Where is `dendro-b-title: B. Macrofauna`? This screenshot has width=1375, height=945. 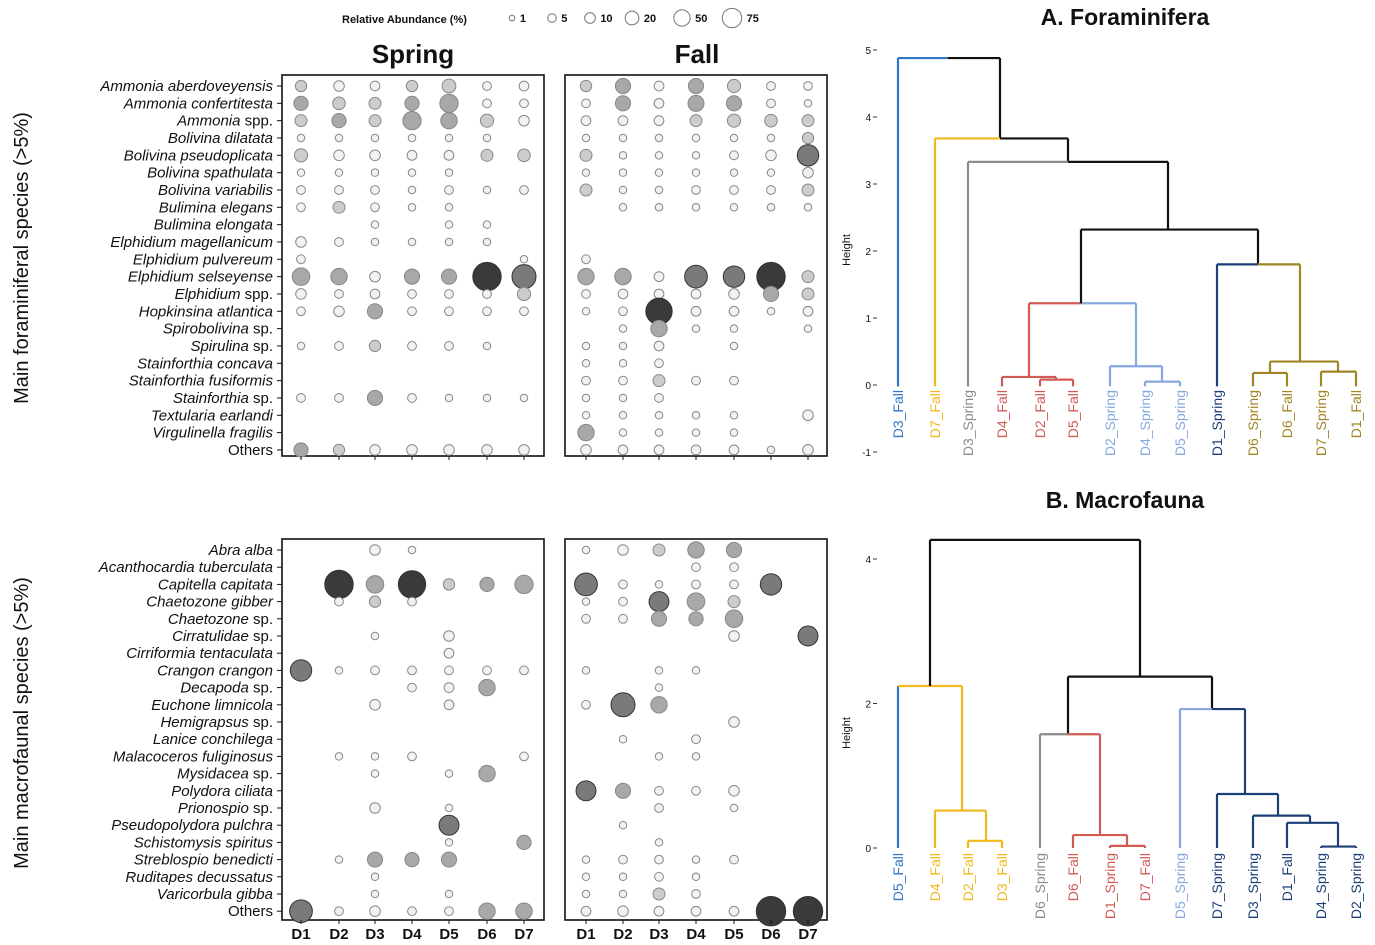
dendro-b-title: B. Macrofauna is located at coordinates (1125, 500).